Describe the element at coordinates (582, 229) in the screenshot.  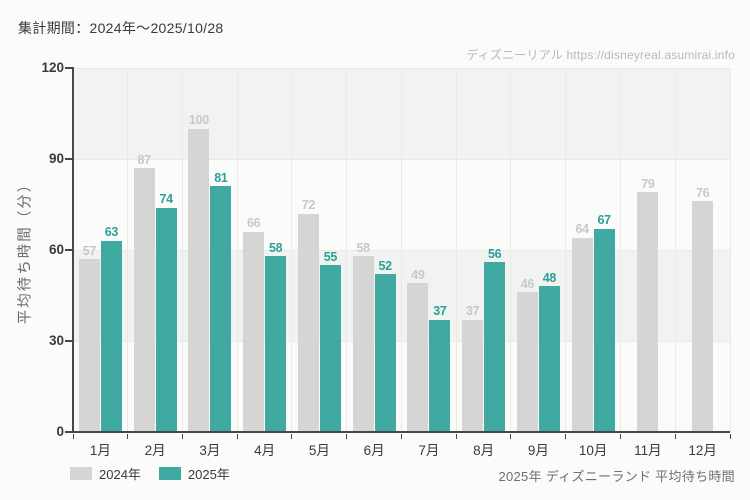
I see `bar-value-label: 64` at that location.